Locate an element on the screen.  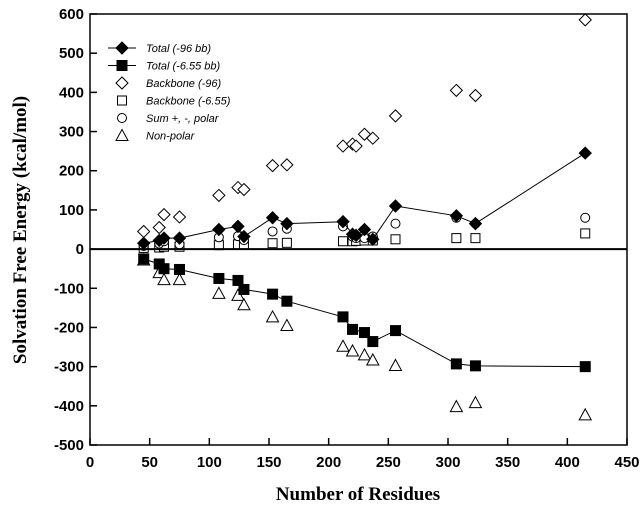
x-tick-label: 250 is located at coordinates (388, 462).